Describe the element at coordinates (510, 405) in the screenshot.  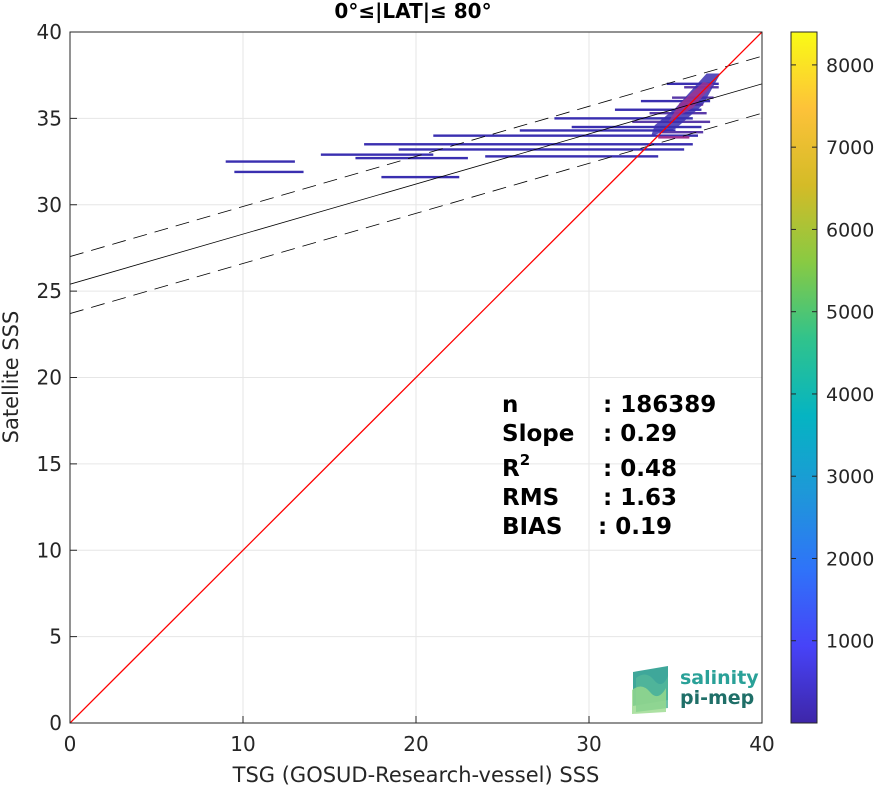
I see `stat-n-key: n` at that location.